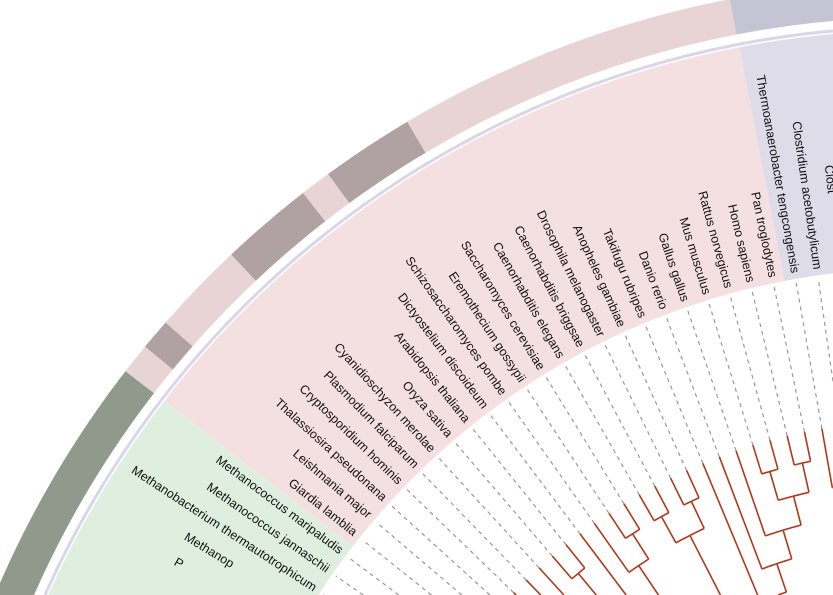  Describe the element at coordinates (827, 179) in the screenshot. I see `leaf-label: Clost` at that location.